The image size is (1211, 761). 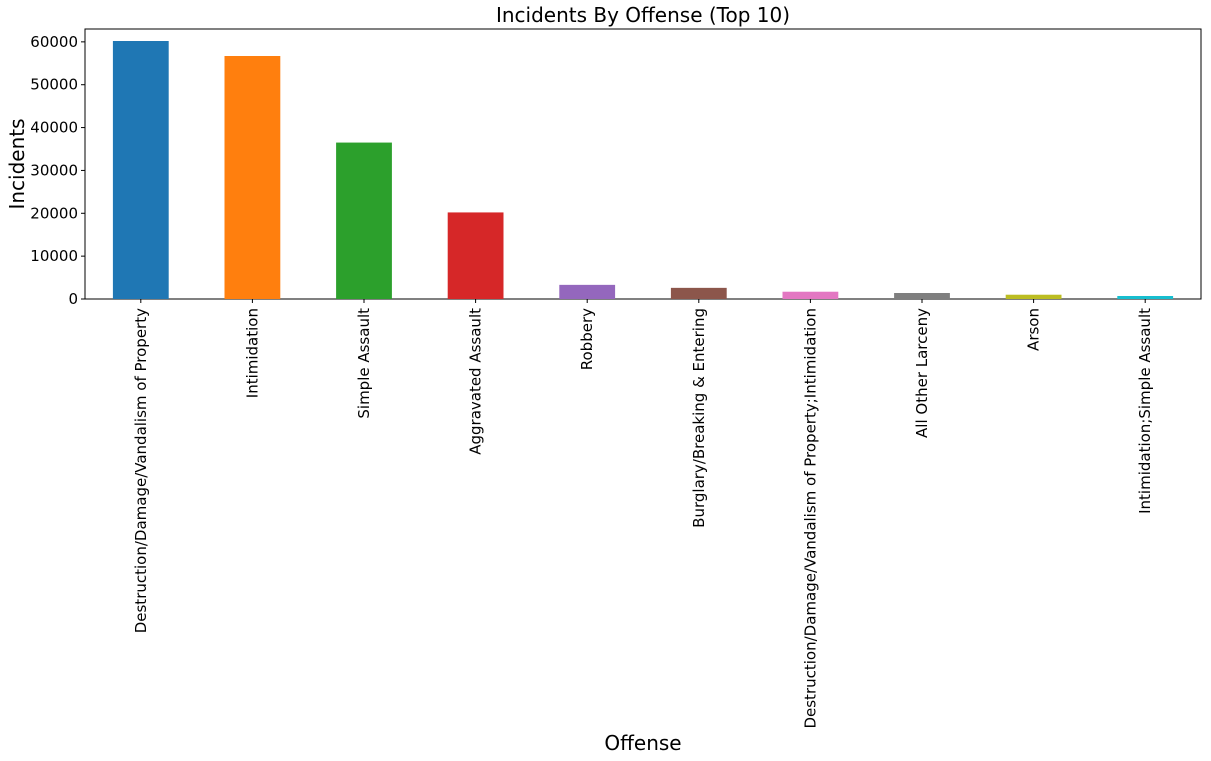 I want to click on x-tick-label: Arson, so click(x=1034, y=329).